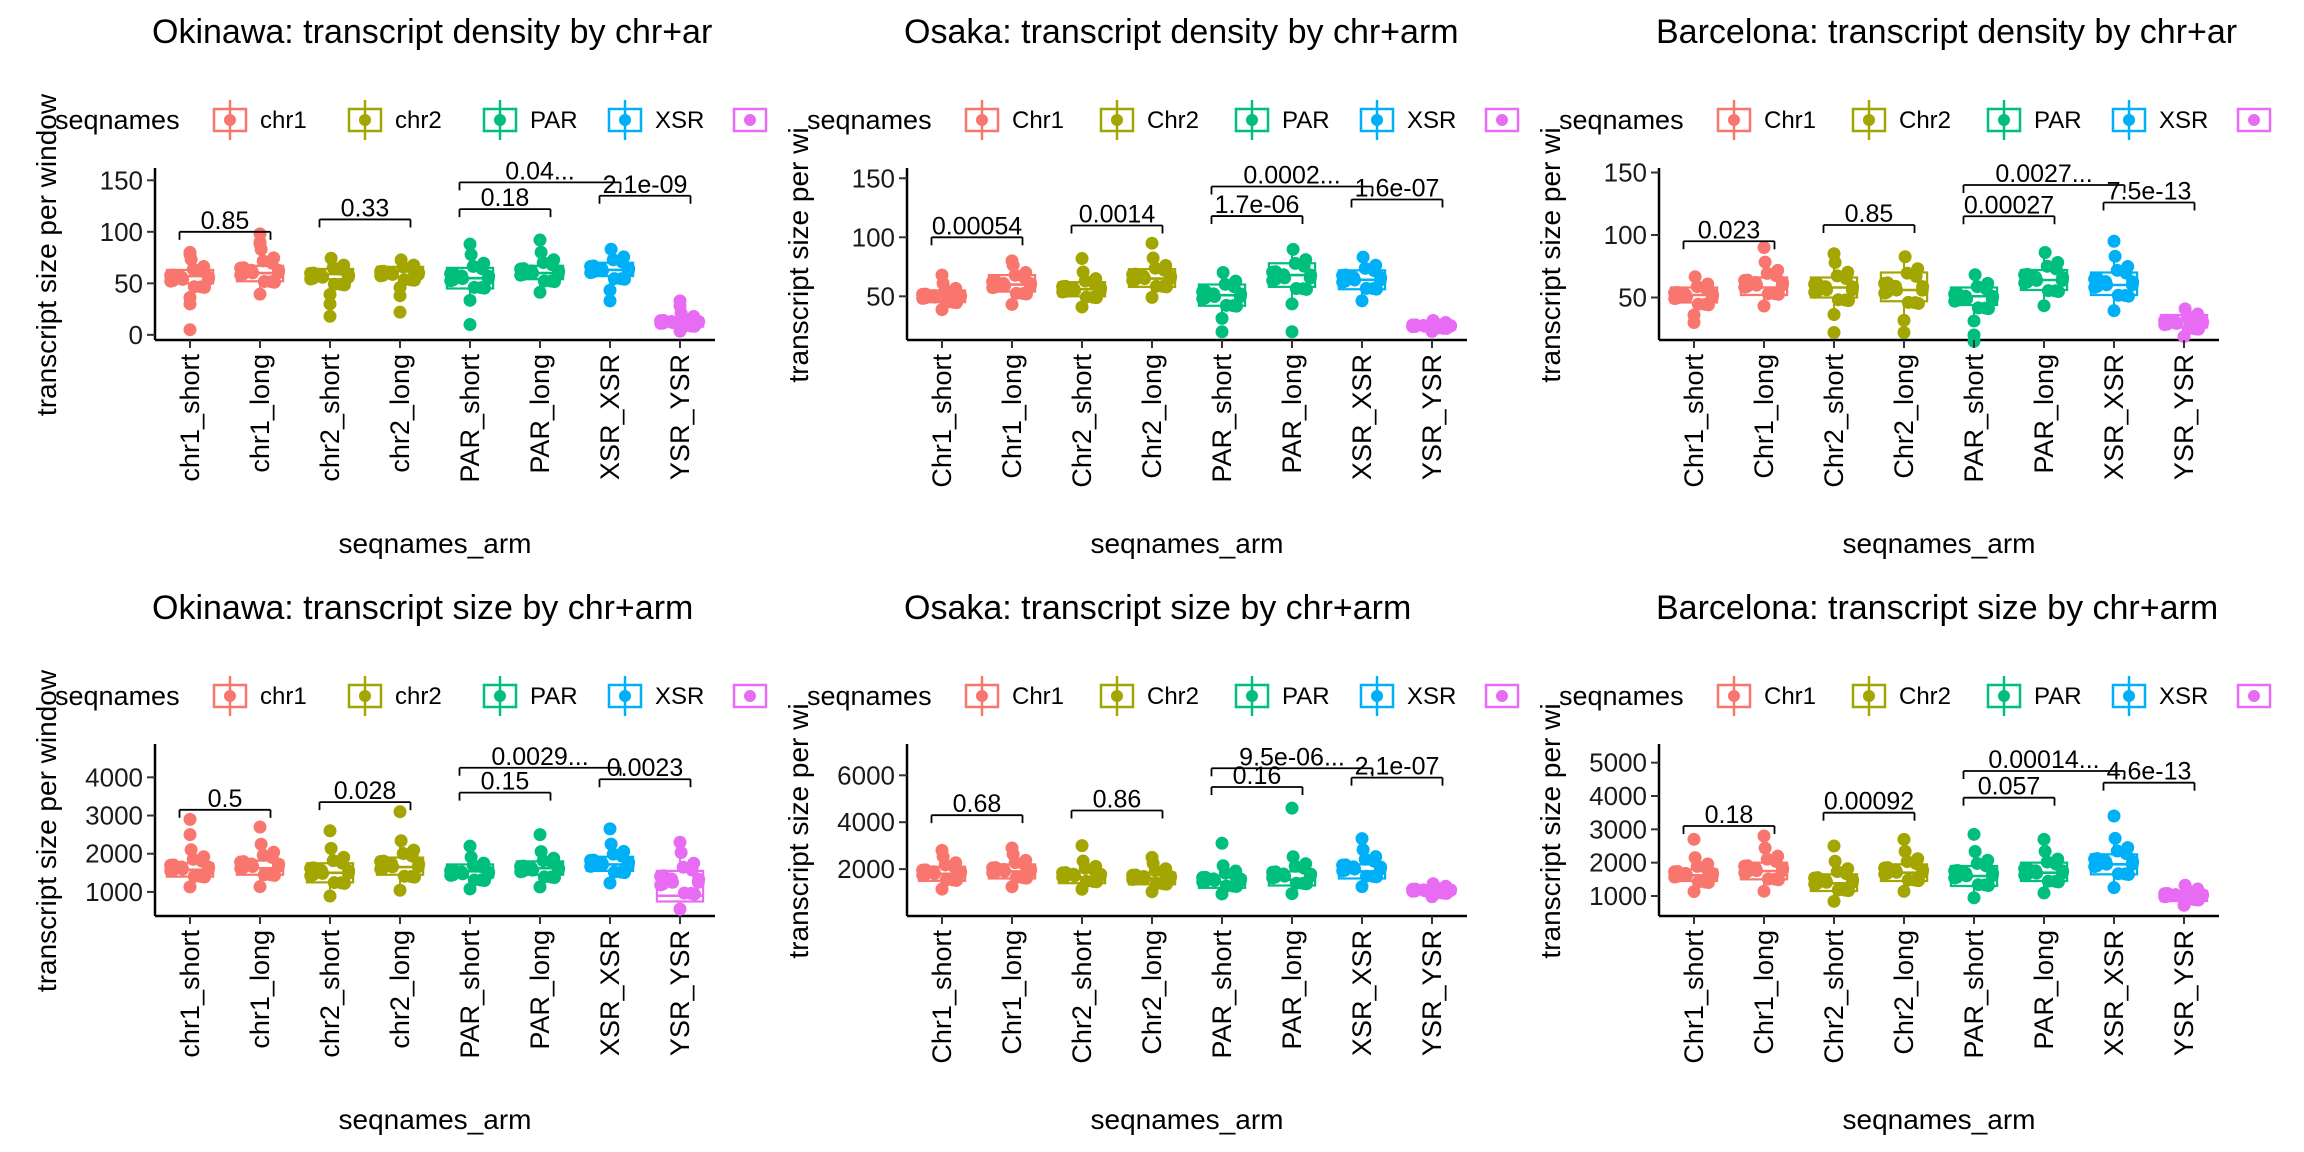  What do you see at coordinates (435, 1119) in the screenshot?
I see `x-axis-label: seqnames_arm` at bounding box center [435, 1119].